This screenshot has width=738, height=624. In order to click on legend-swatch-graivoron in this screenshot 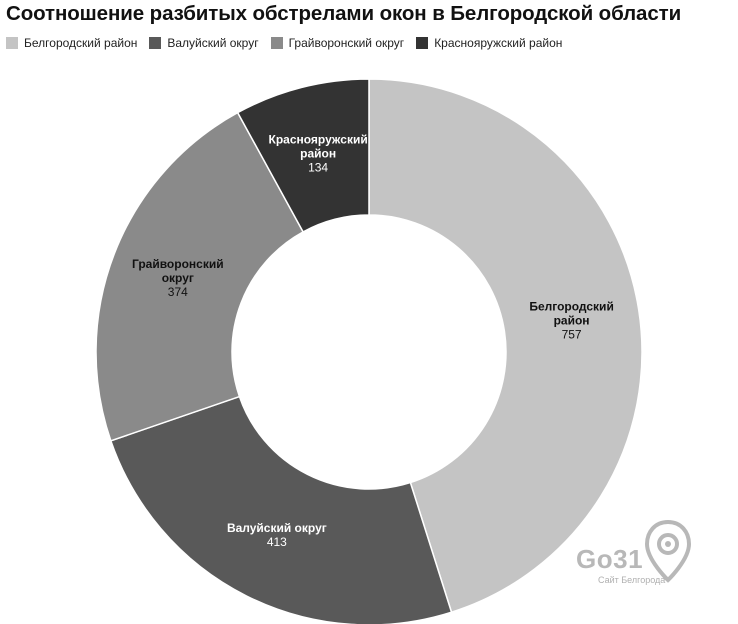, I will do `click(276, 43)`.